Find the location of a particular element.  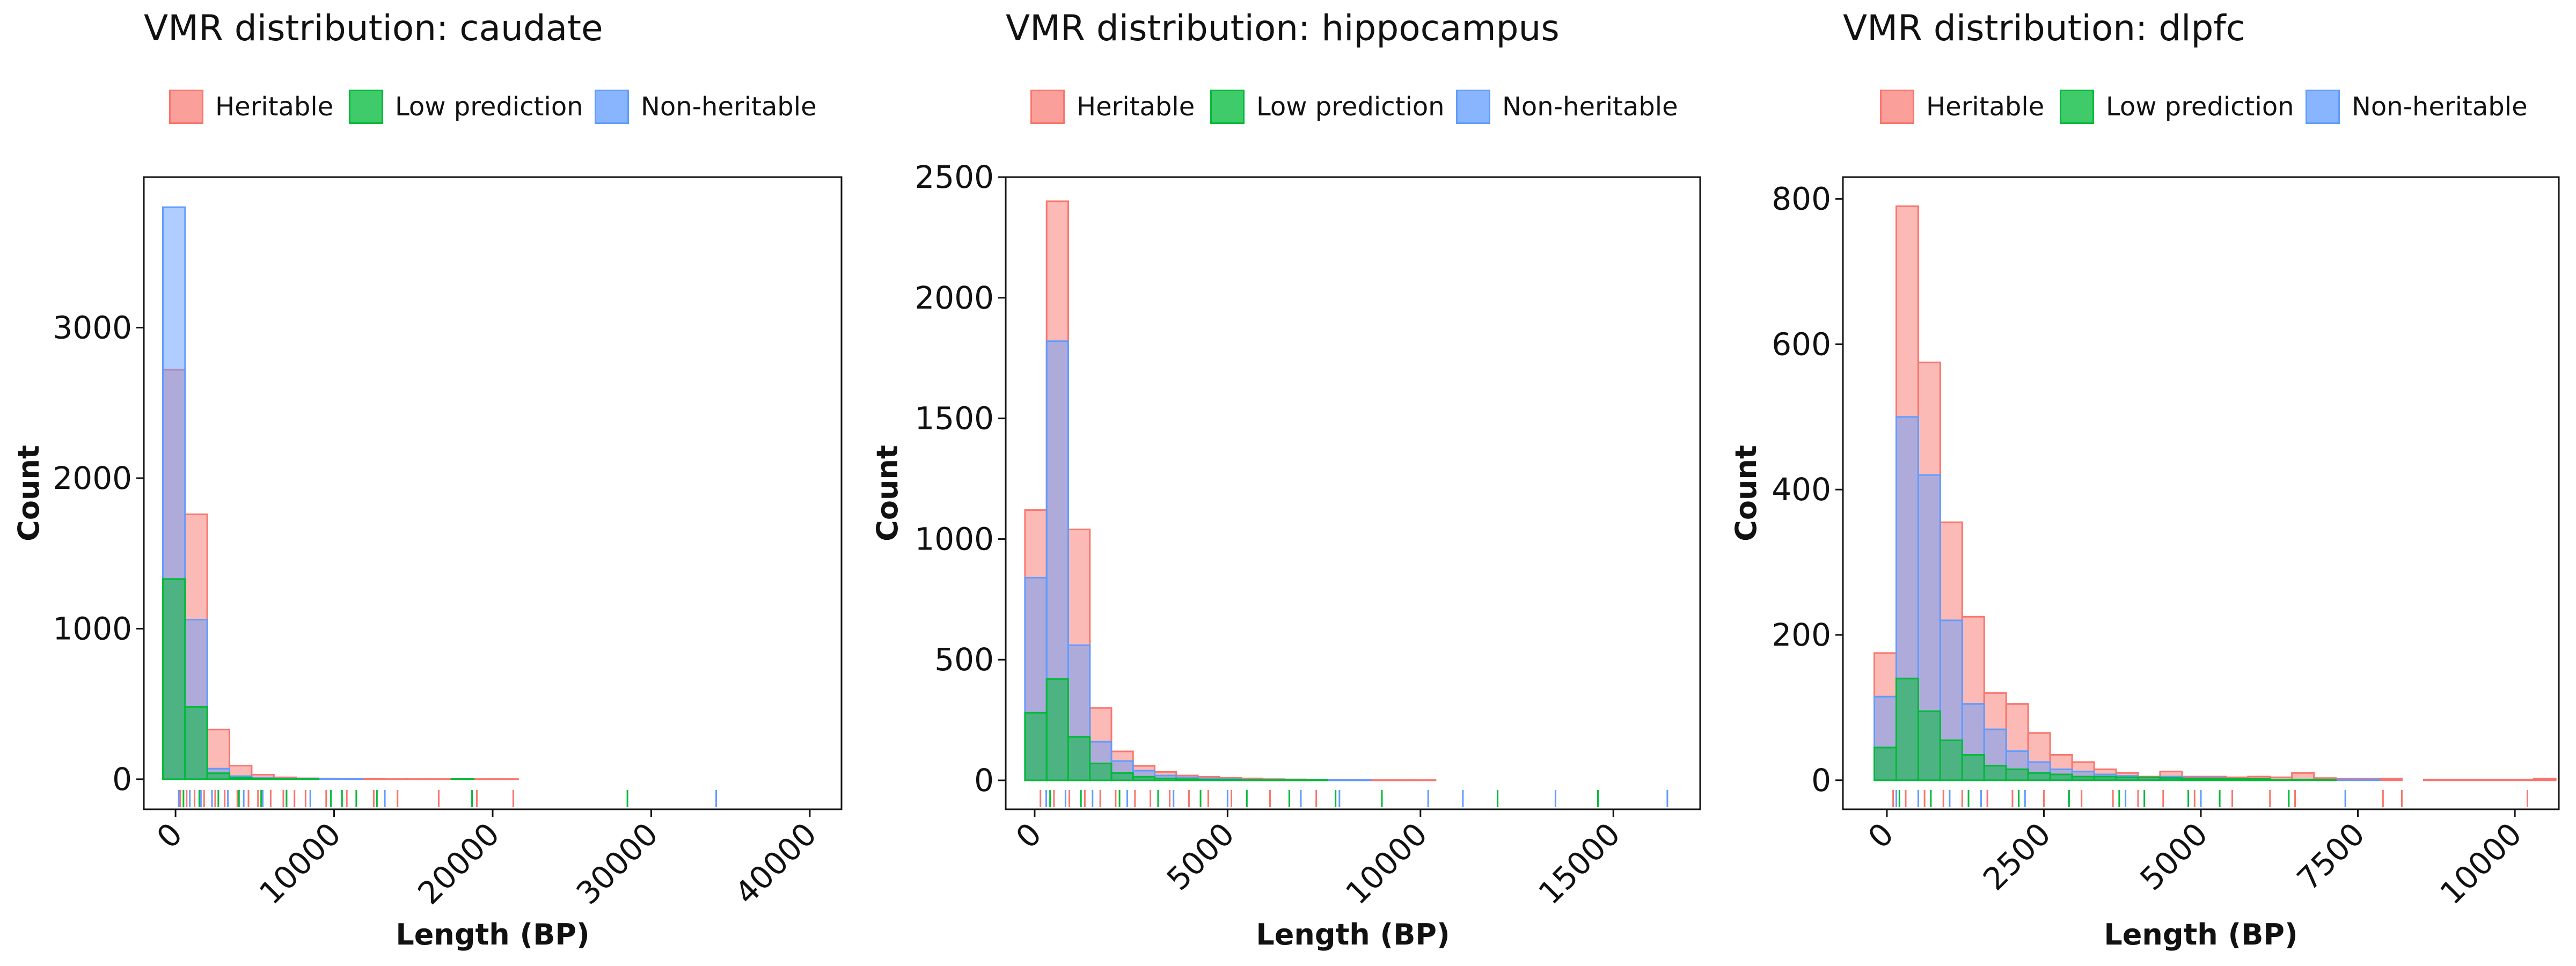

x-tick-label: 30000 is located at coordinates (617, 864).